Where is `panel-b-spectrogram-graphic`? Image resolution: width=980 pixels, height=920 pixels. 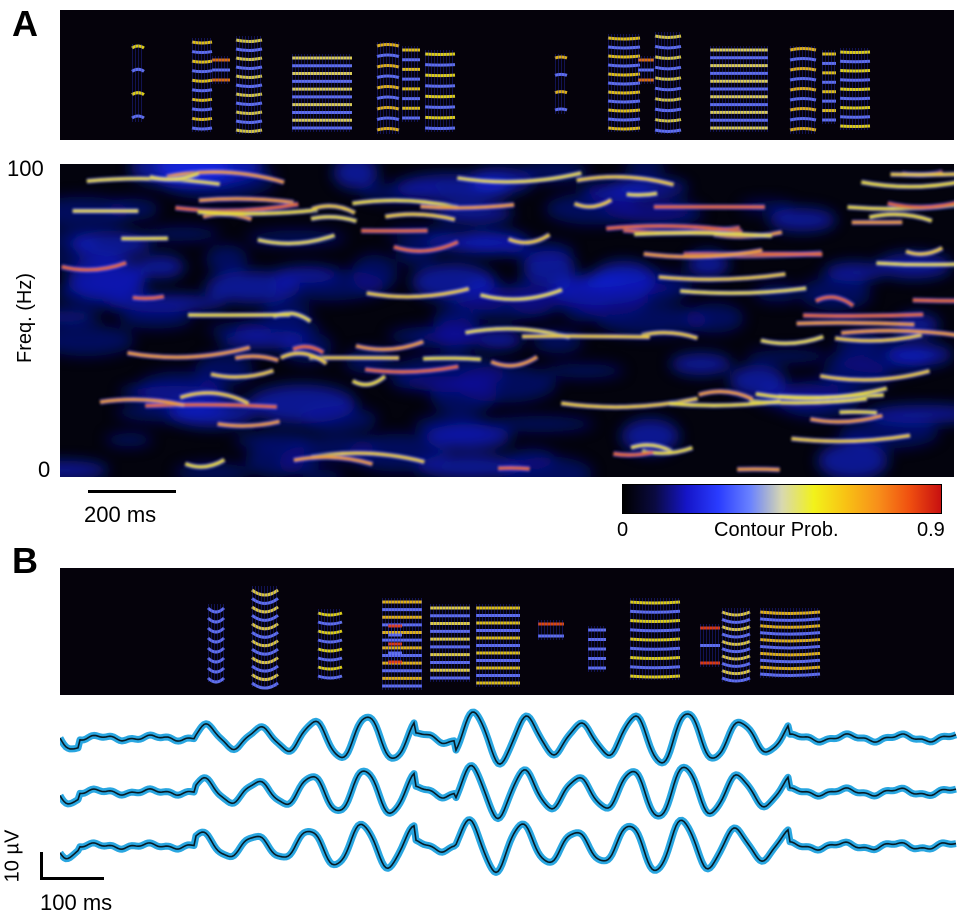 panel-b-spectrogram-graphic is located at coordinates (513, 638).